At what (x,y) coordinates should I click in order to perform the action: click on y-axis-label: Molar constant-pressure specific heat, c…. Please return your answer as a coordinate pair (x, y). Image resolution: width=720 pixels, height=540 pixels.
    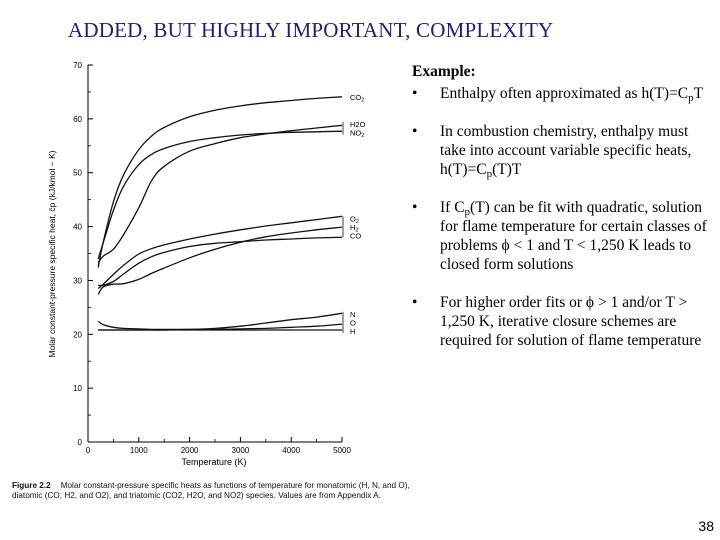
    Looking at the image, I should click on (52, 253).